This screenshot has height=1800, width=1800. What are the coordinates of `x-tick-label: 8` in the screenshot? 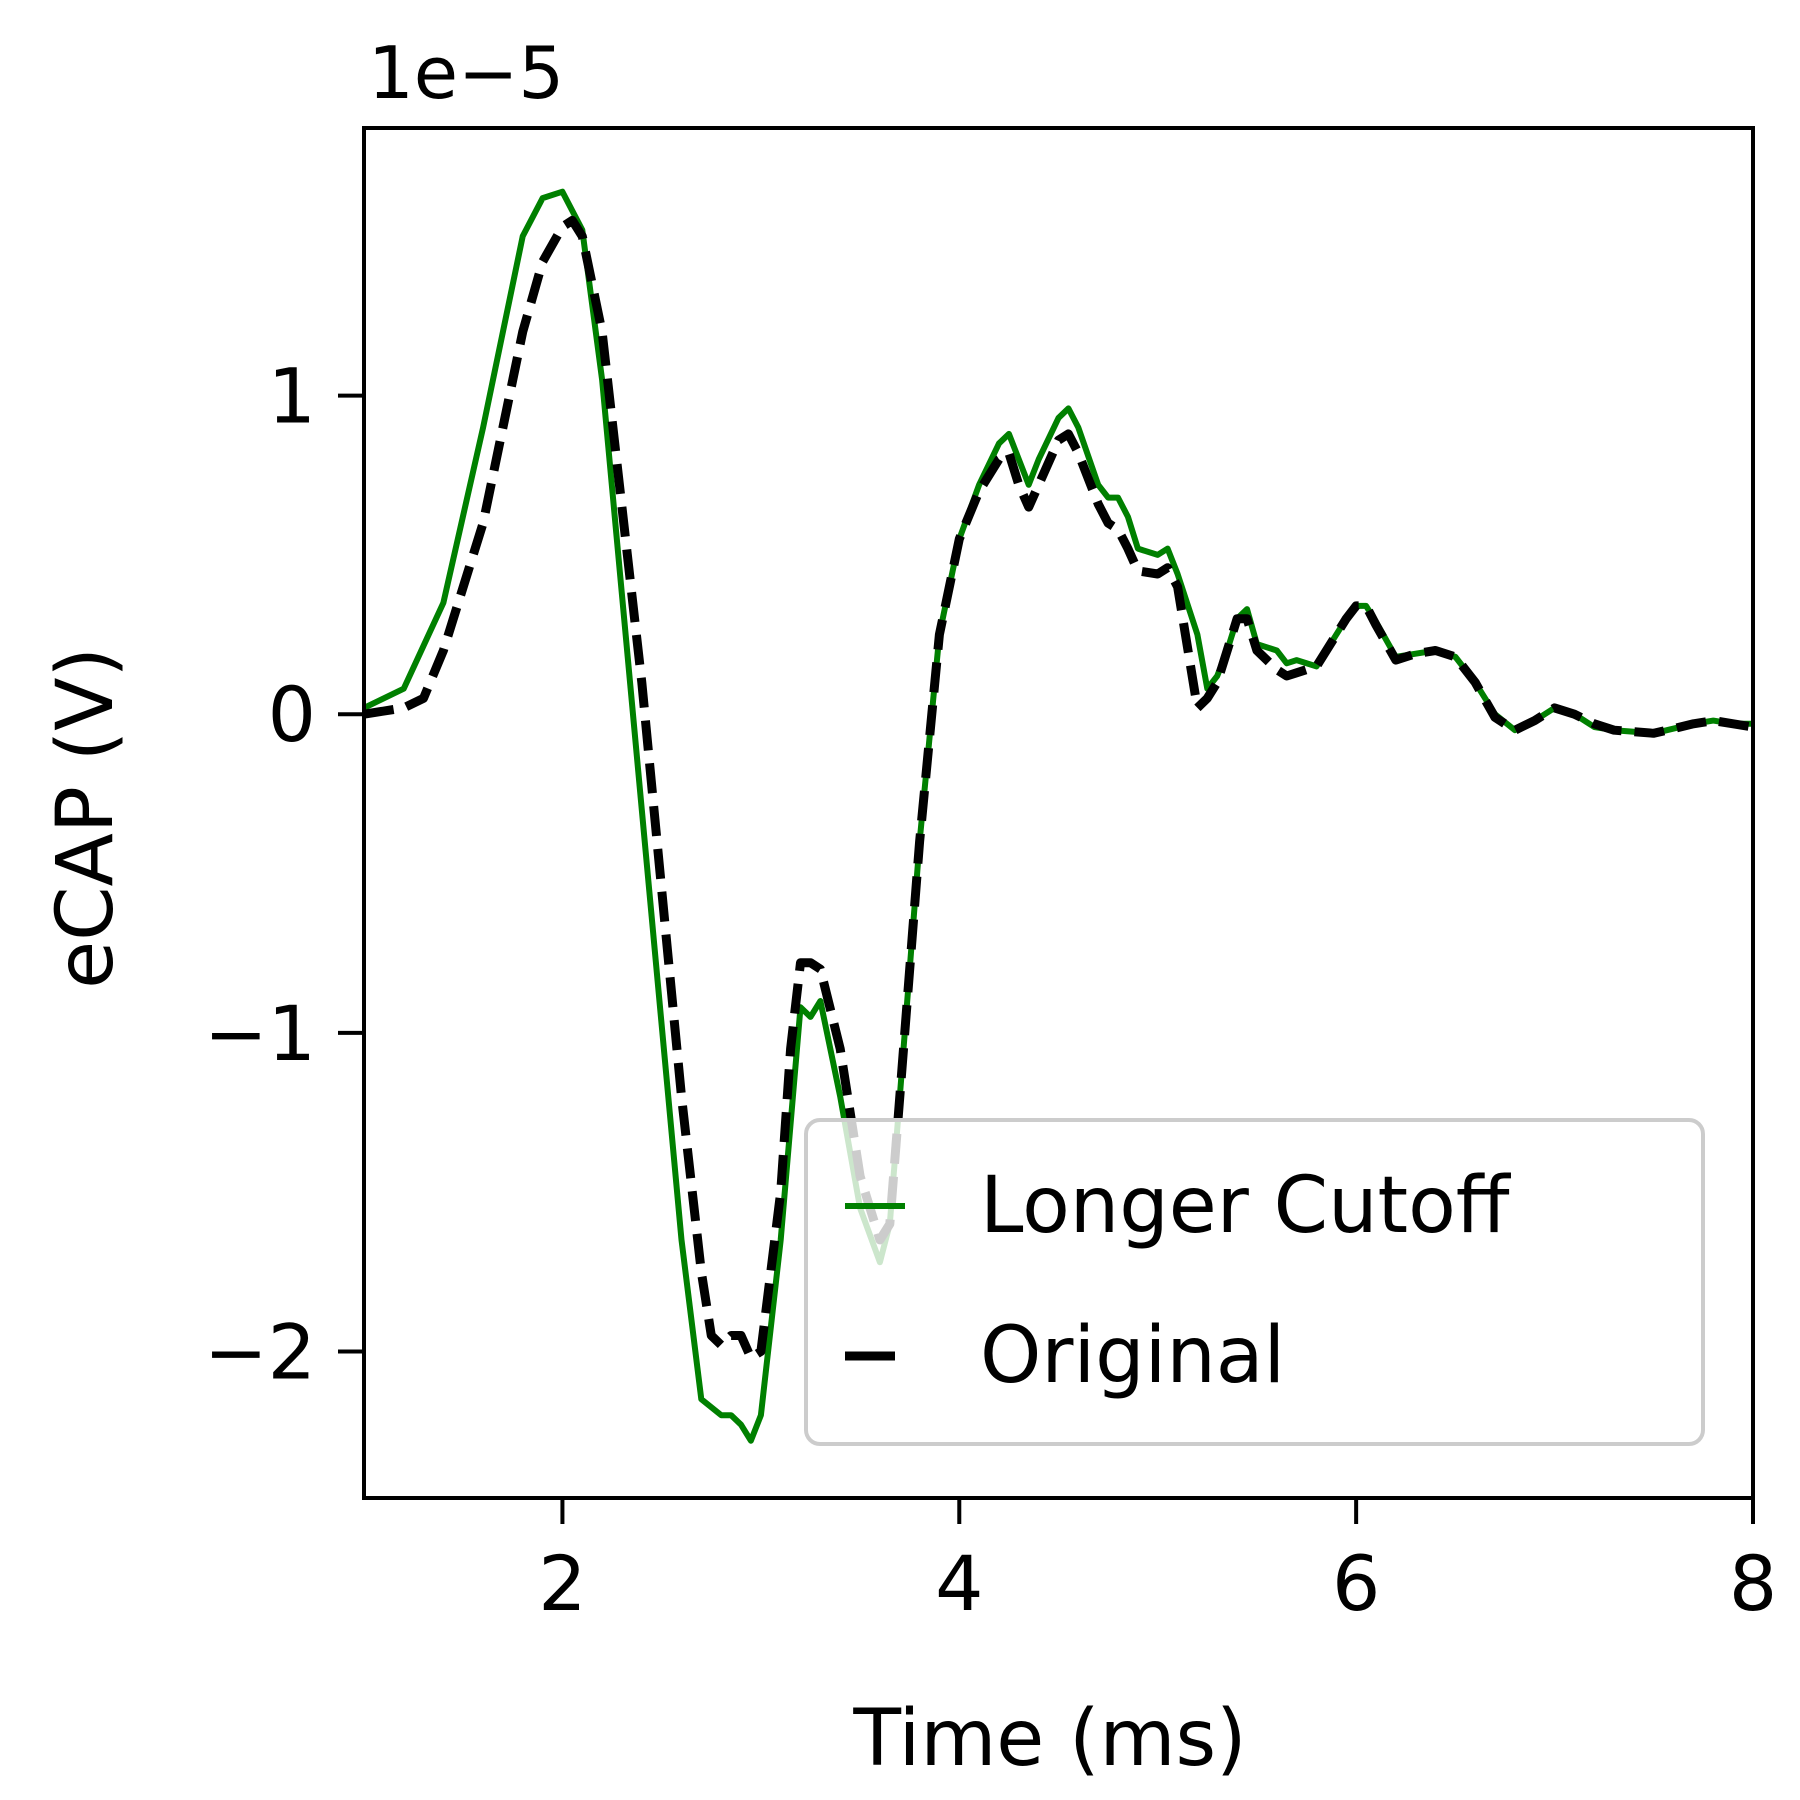 It's located at (1753, 1583).